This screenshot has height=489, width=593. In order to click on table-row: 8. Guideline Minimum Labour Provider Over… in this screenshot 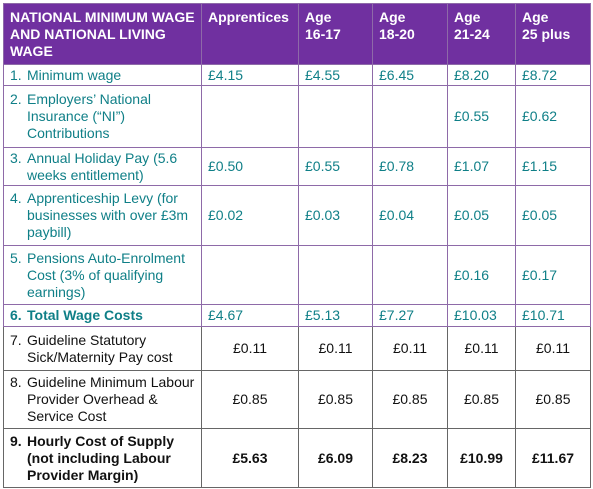, I will do `click(297, 399)`.